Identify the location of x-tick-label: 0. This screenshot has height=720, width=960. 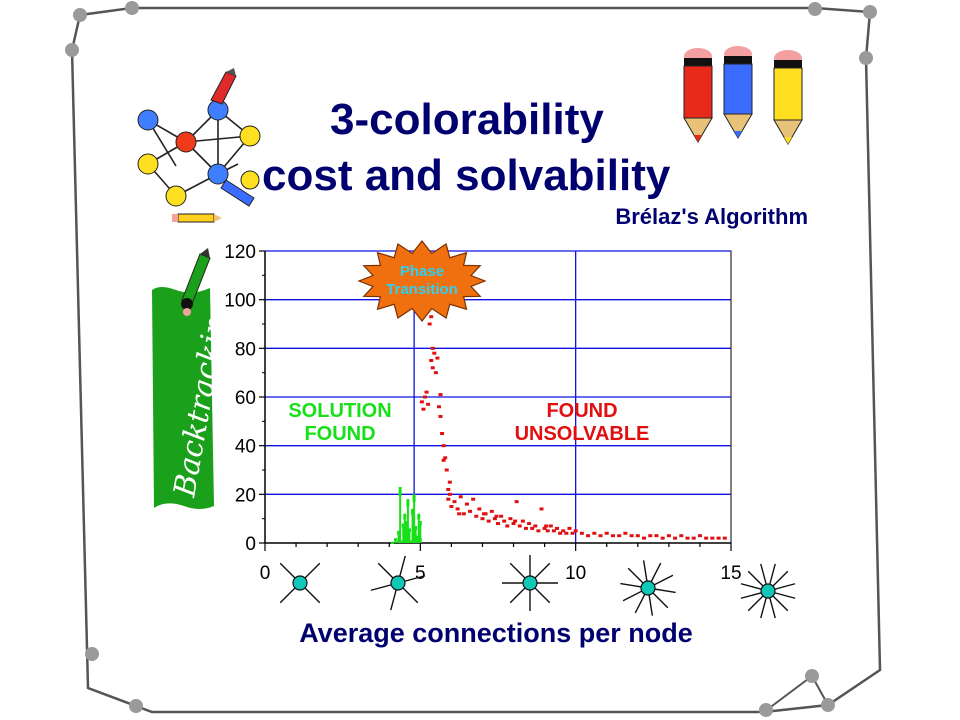
(265, 573).